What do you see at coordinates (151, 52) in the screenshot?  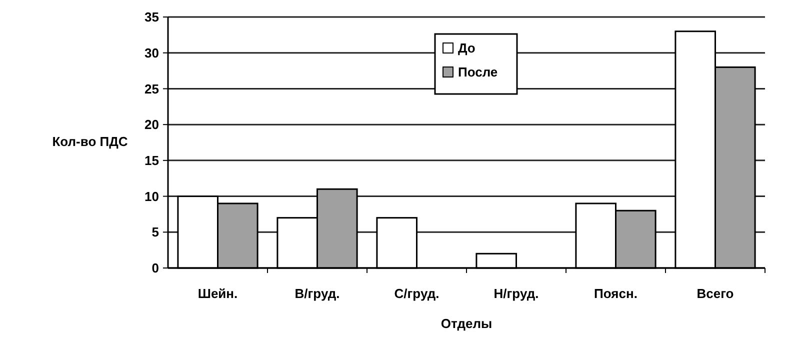 I see `y-tick-label: 30` at bounding box center [151, 52].